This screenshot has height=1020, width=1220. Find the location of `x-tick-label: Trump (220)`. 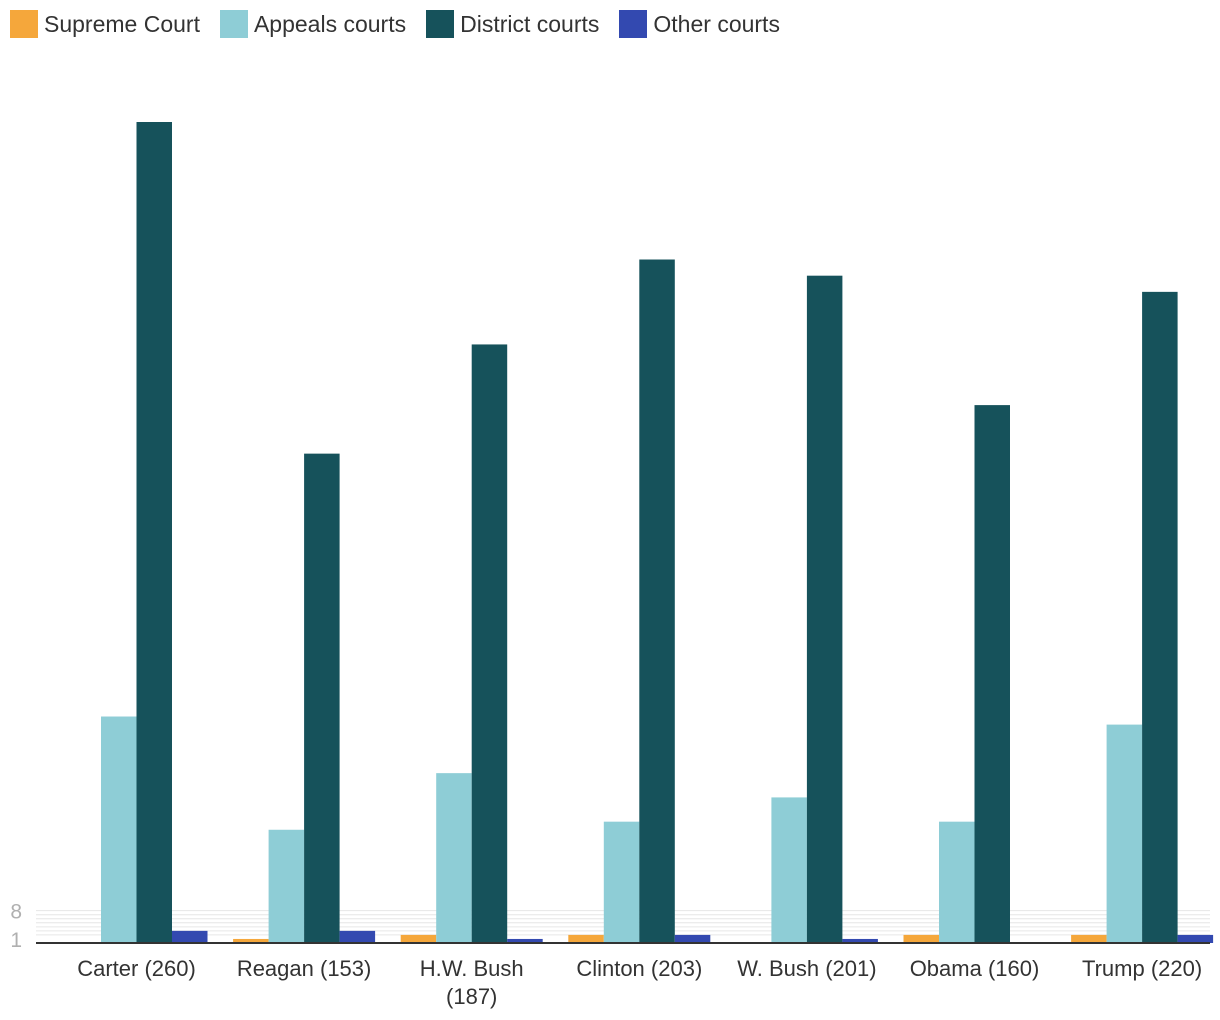

x-tick-label: Trump (220) is located at coordinates (1142, 968).